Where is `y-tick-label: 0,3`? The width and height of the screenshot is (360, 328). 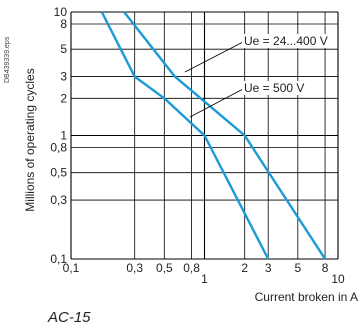
y-tick-label: 0,3 is located at coordinates (58, 200).